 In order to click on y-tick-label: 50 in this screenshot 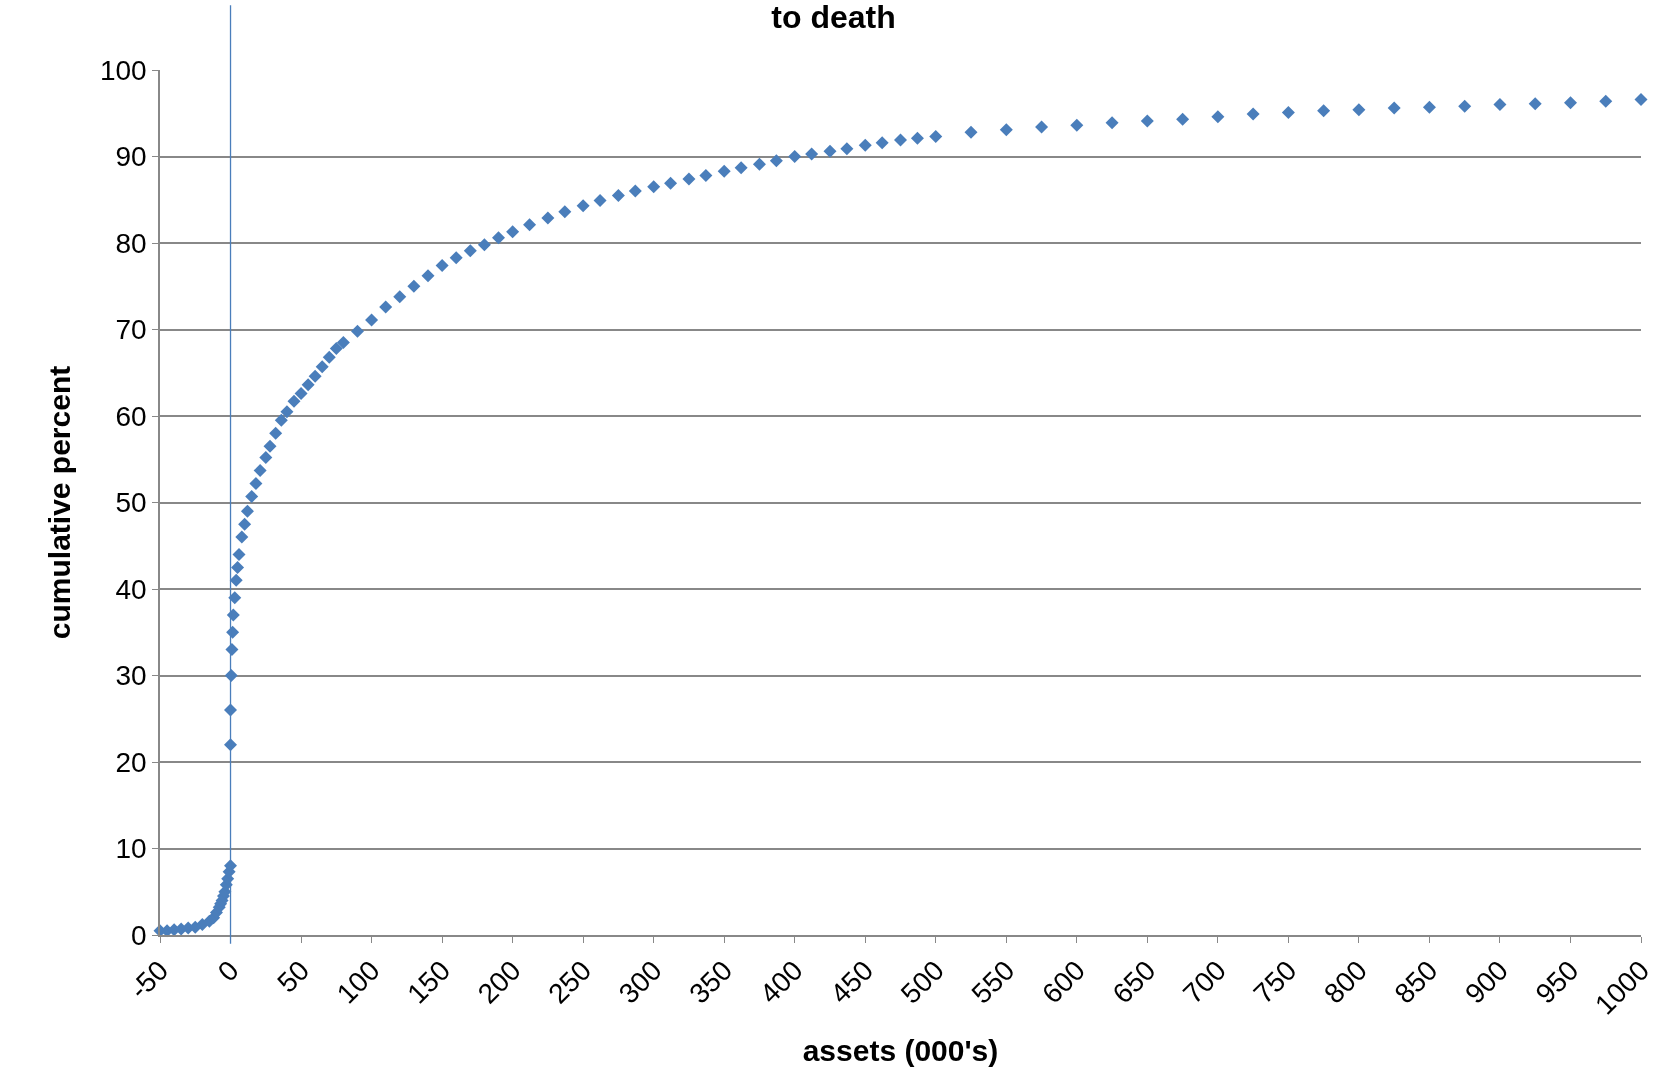, I will do `click(131, 503)`.